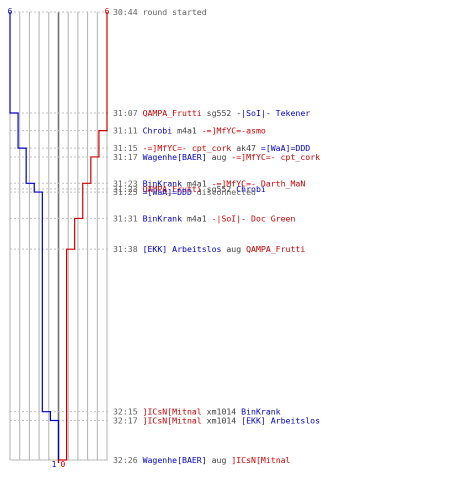  What do you see at coordinates (63, 464) in the screenshot?
I see `axis-label-bottom-right: 0` at bounding box center [63, 464].